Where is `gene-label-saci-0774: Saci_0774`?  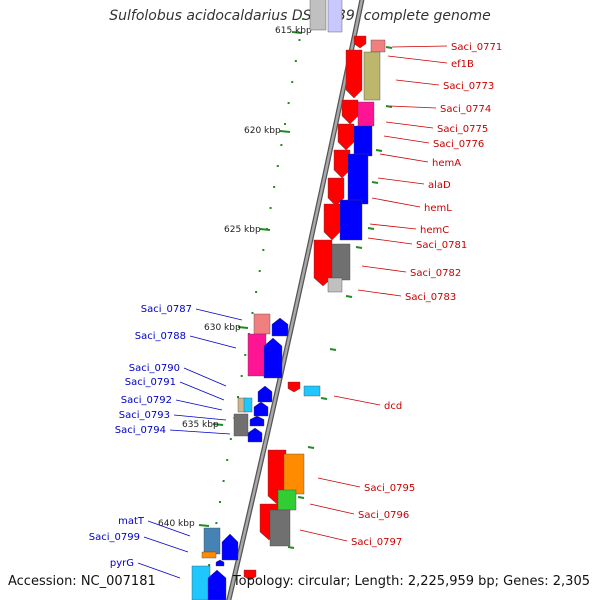 gene-label-saci-0774: Saci_0774 is located at coordinates (465, 109).